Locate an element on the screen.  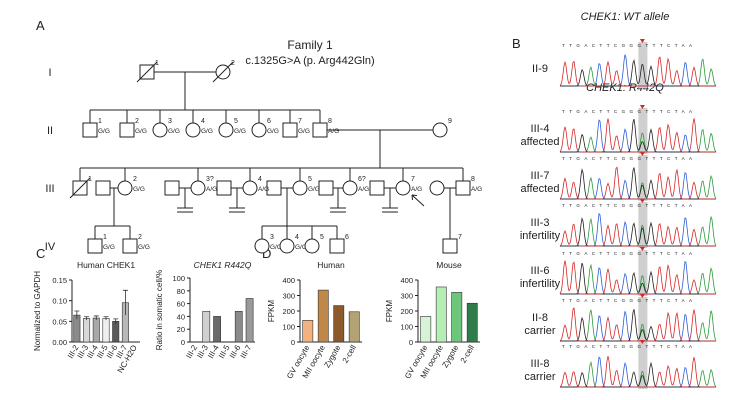
panel-label: A is located at coordinates (40, 25).